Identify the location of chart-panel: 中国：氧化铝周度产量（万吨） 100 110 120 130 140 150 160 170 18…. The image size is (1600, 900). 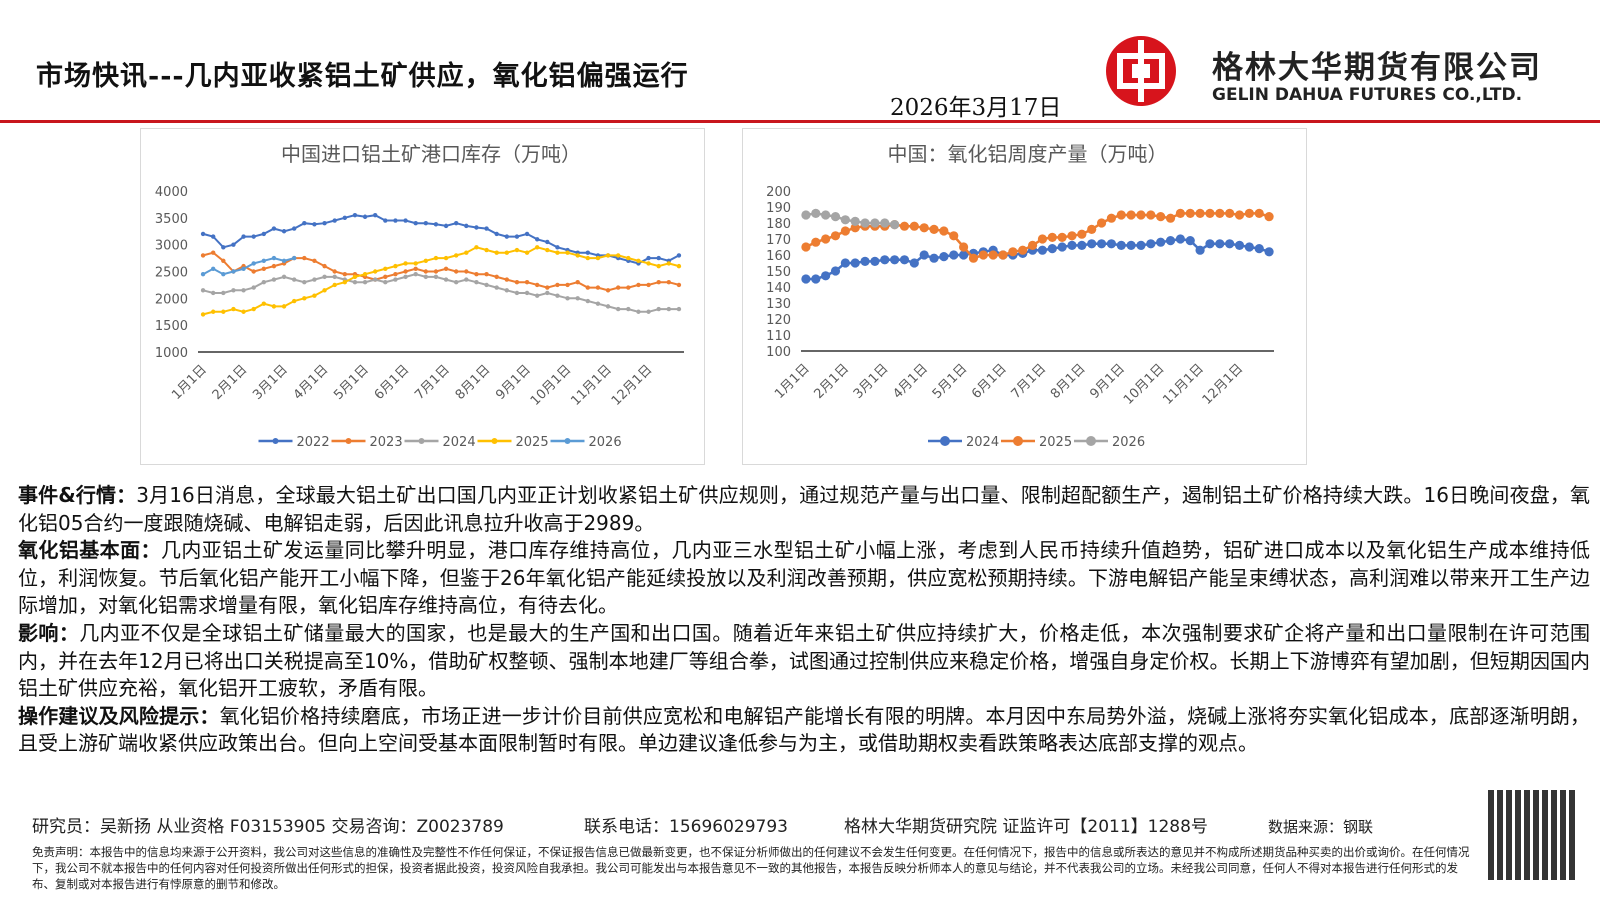
(1024, 296).